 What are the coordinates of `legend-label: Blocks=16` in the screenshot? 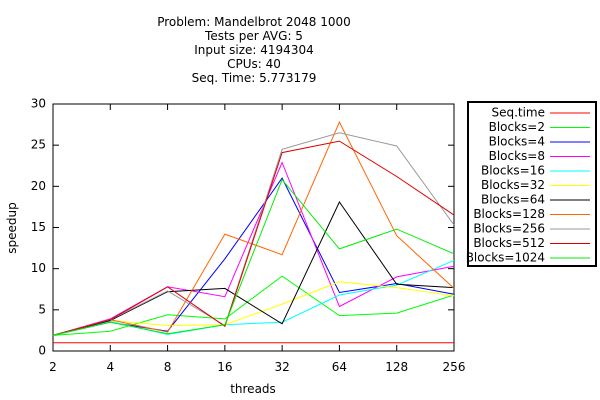 It's located at (513, 171).